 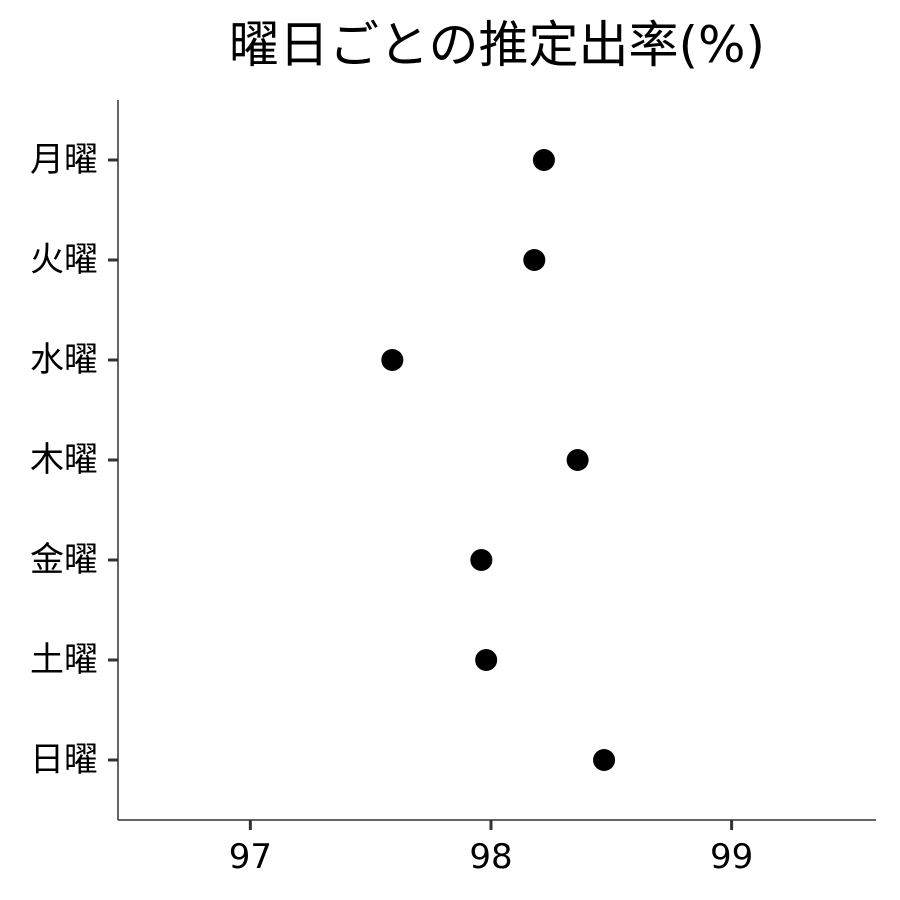 I want to click on x-tick-label: 97, so click(x=250, y=857).